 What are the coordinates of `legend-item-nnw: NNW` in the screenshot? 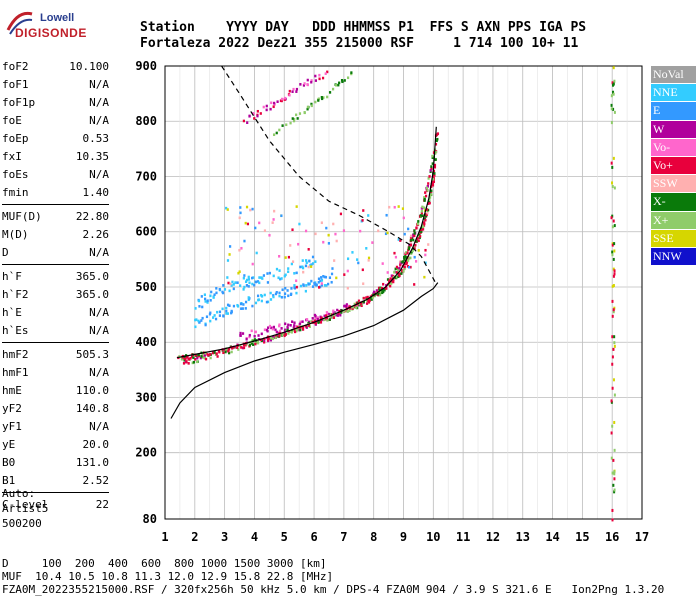 It's located at (673, 256).